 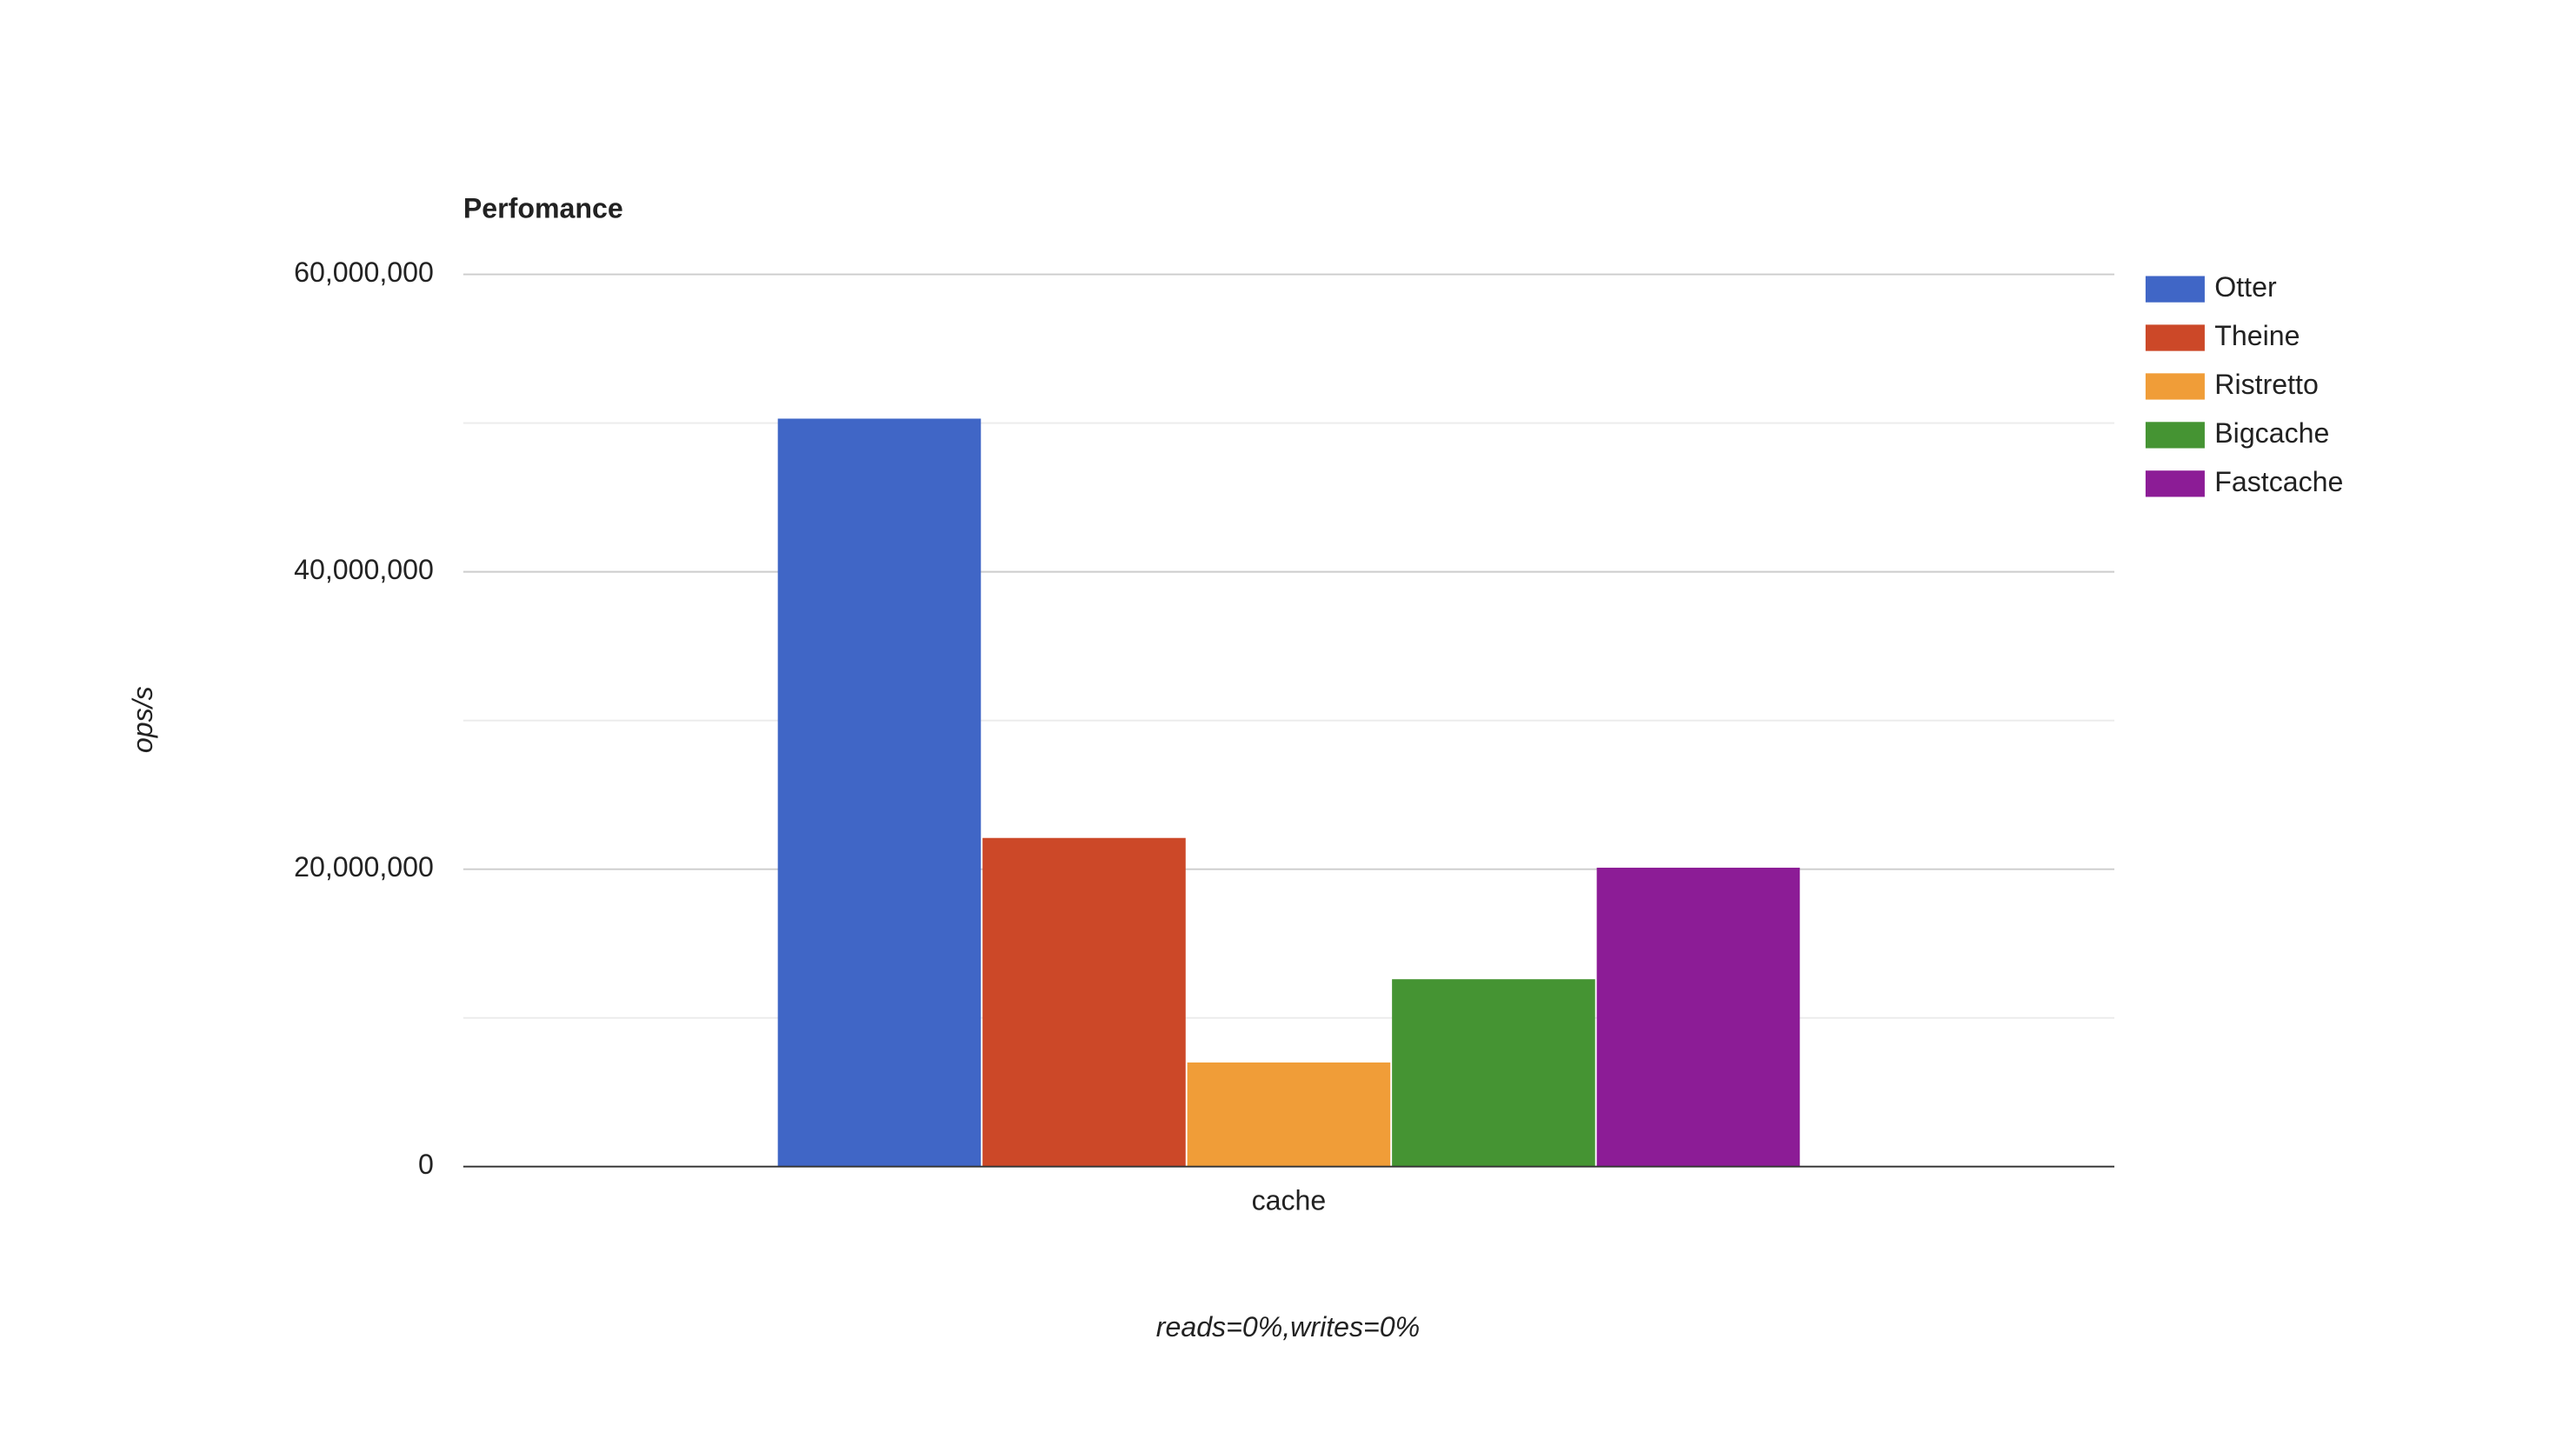 I want to click on y-tick-label: 0, so click(x=426, y=1165).